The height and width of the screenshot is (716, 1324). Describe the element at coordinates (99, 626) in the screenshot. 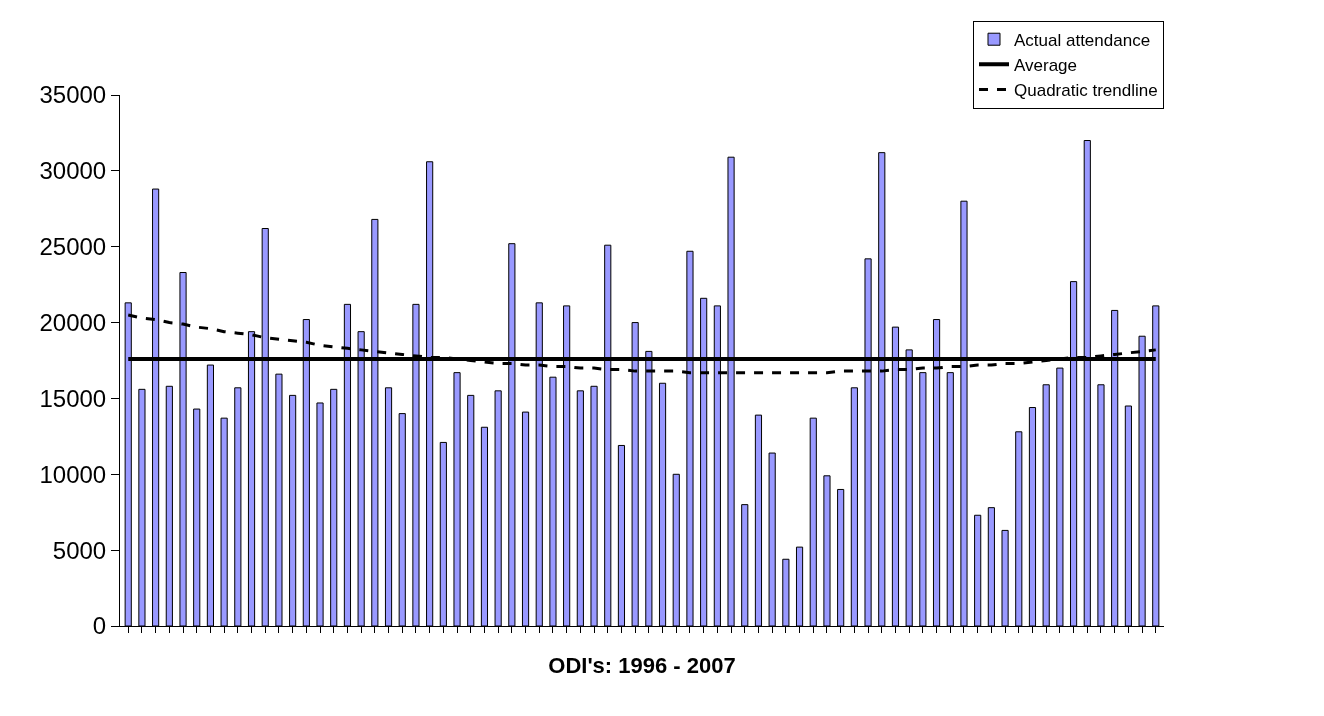

I see `y-tick-label: 0` at that location.